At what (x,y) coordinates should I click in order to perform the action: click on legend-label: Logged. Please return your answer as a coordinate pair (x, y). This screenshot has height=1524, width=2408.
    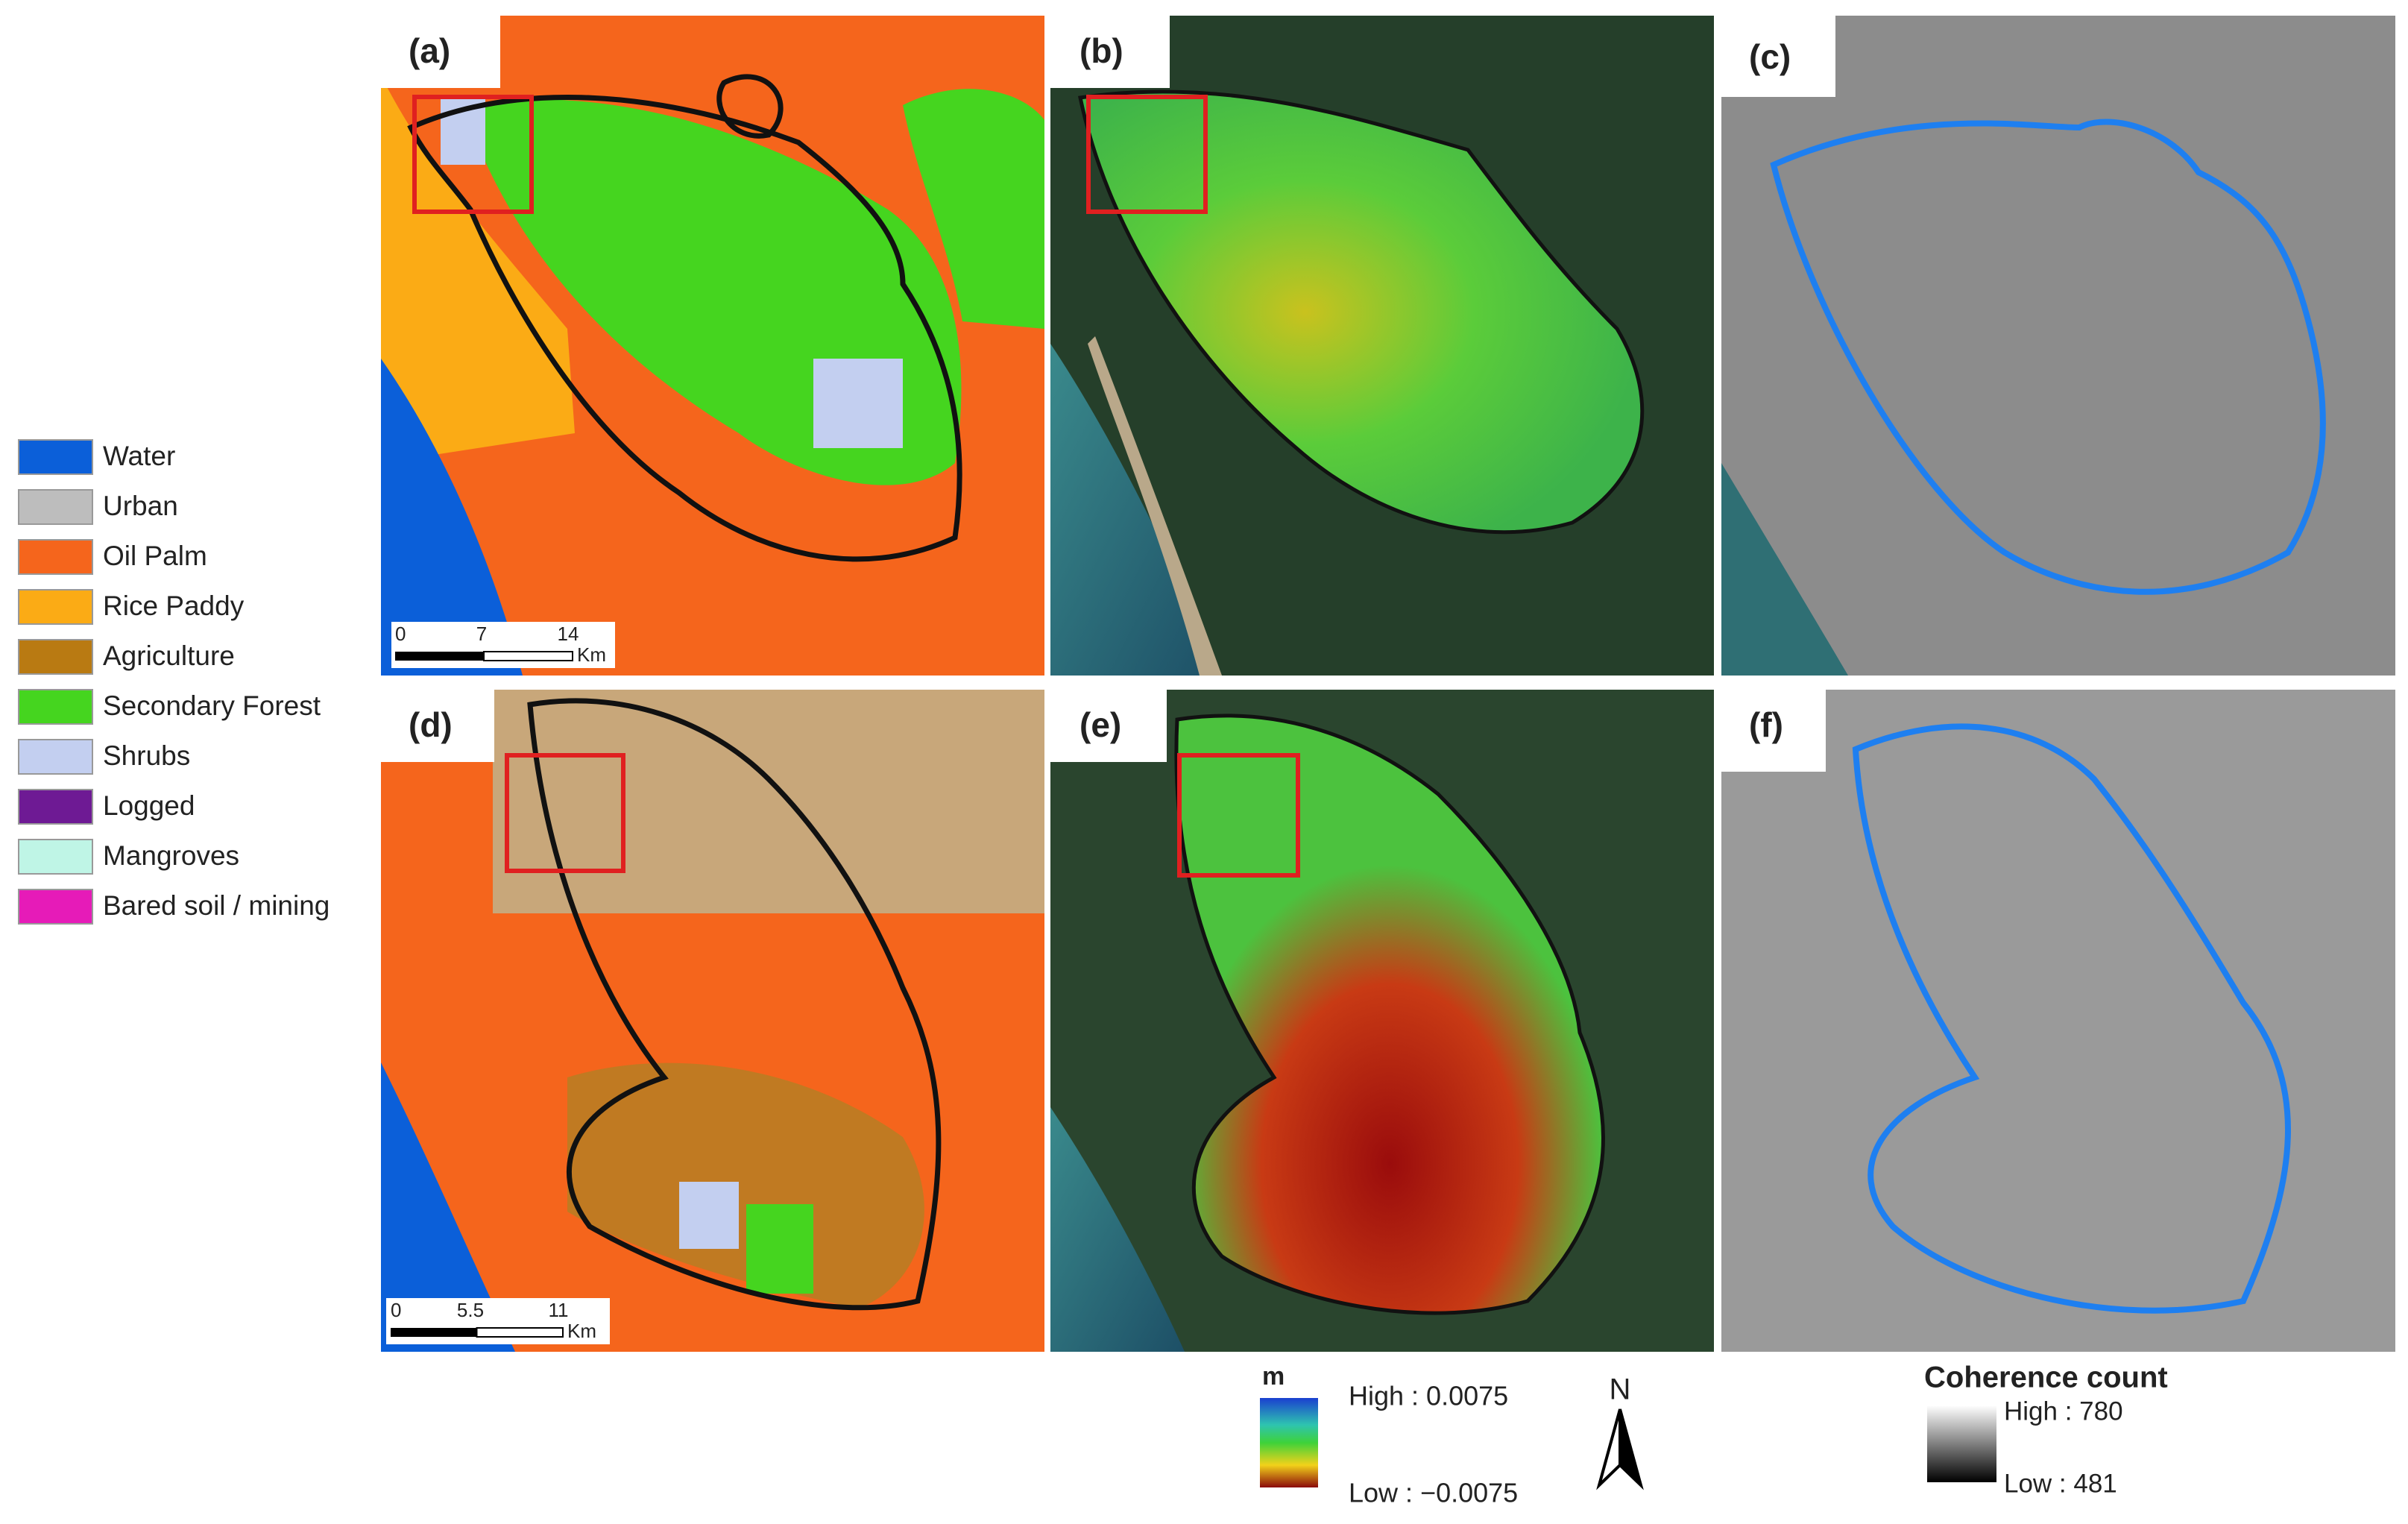
    Looking at the image, I should click on (149, 805).